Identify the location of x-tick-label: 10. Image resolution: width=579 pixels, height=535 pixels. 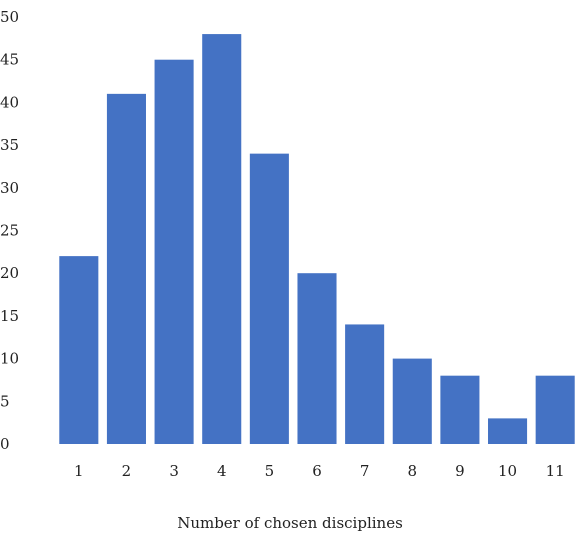
(507, 471).